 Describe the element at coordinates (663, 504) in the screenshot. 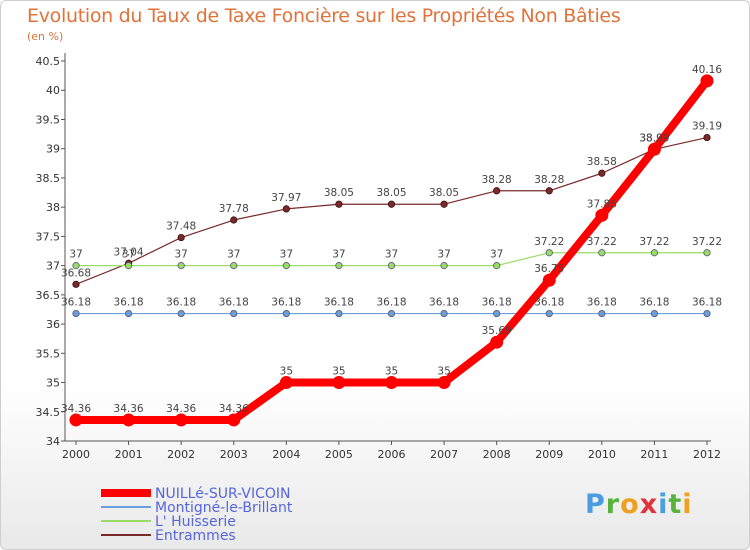

I see `logo-letter: i` at that location.